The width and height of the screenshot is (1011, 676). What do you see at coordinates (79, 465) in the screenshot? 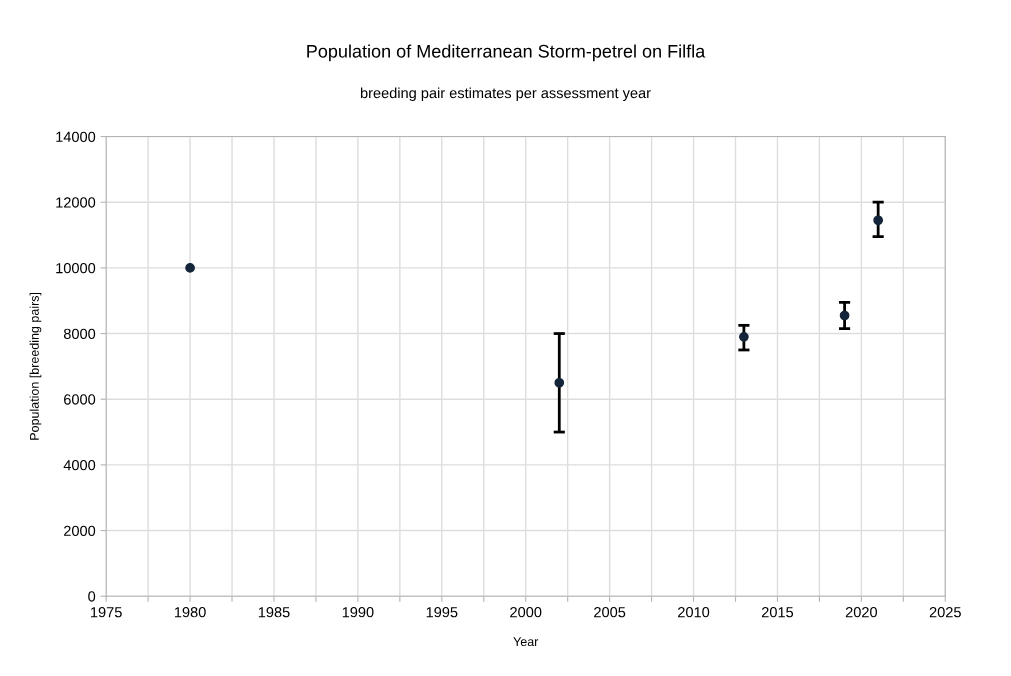
I see `y-tick-label: 4000` at bounding box center [79, 465].